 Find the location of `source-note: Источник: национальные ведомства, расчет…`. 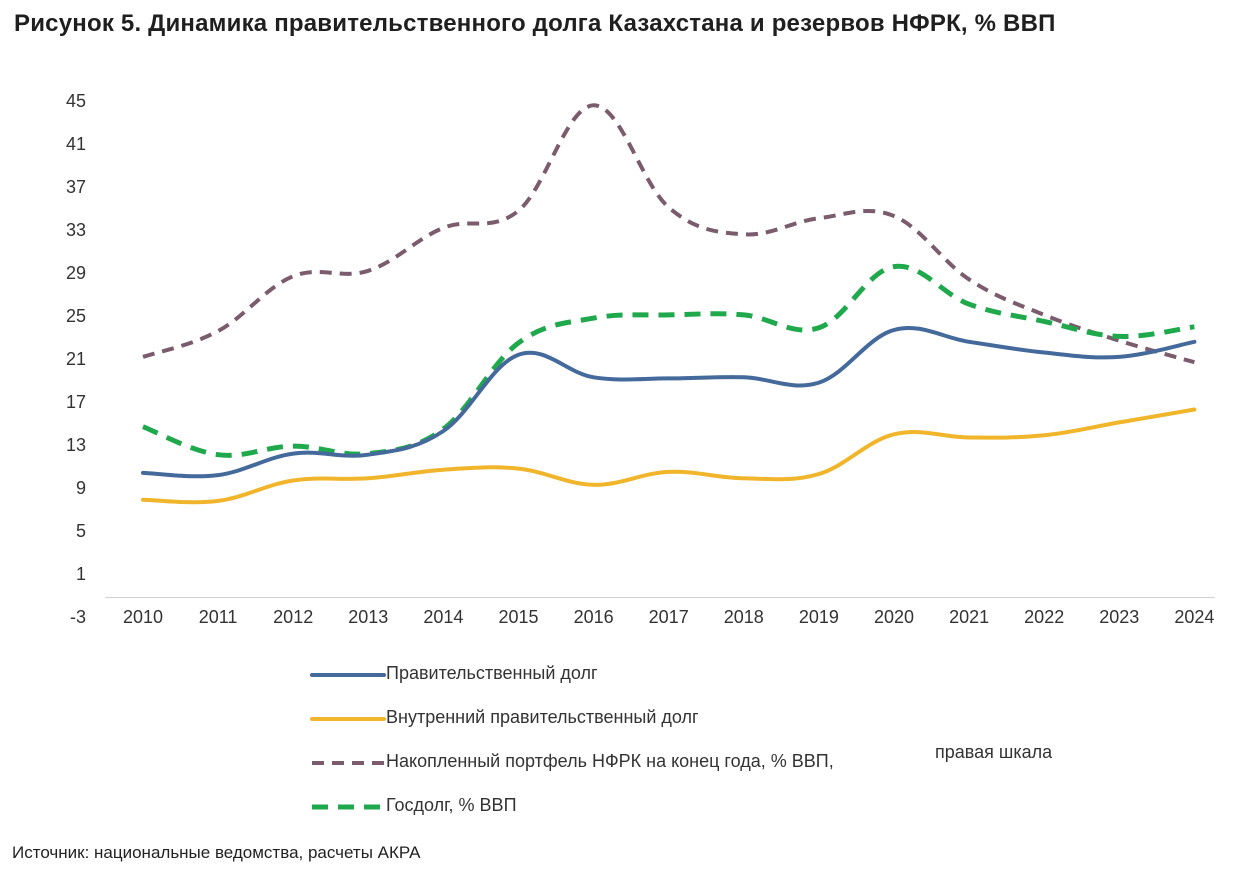

source-note: Источник: национальные ведомства, расчет… is located at coordinates (216, 852).